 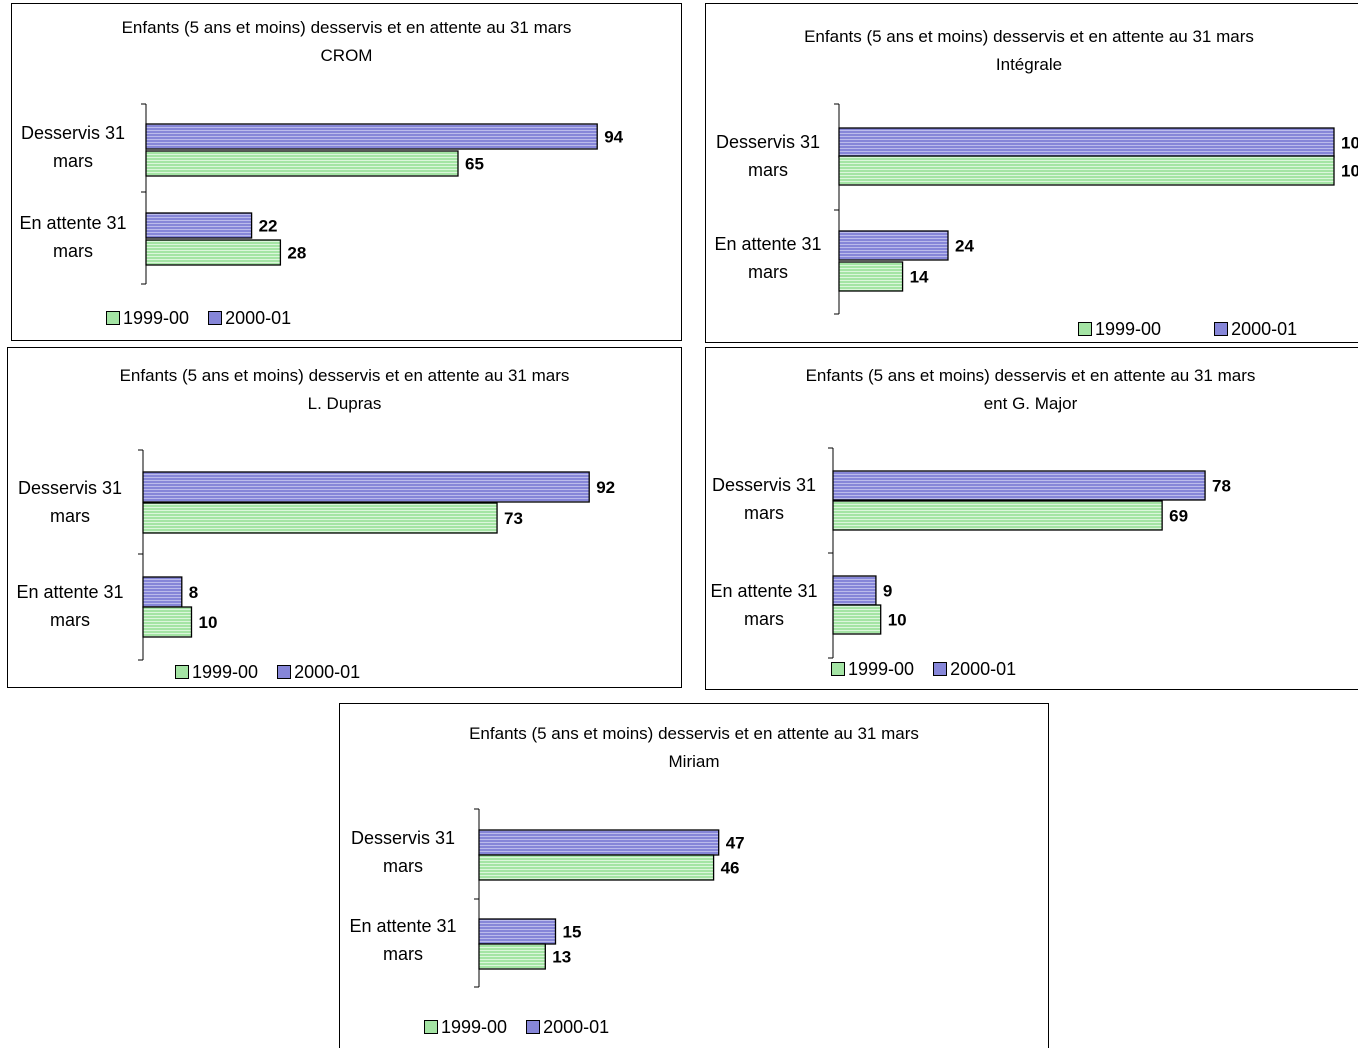 What do you see at coordinates (1030, 403) in the screenshot?
I see `chart-subtitle: ent G. Major` at bounding box center [1030, 403].